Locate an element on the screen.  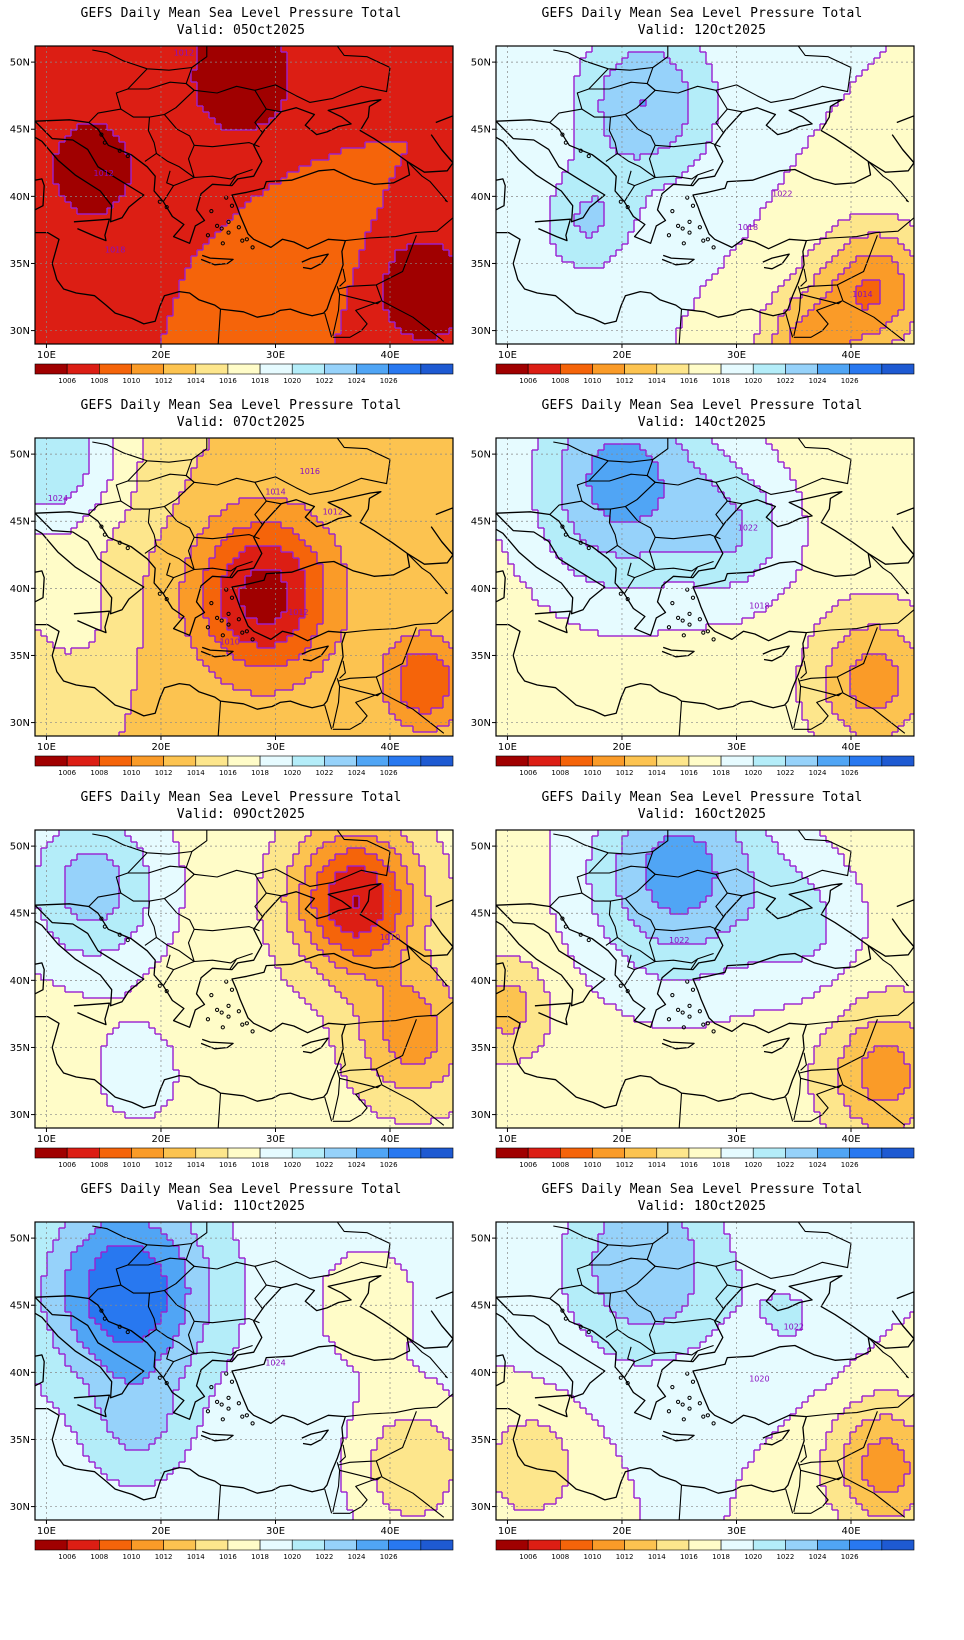
isobars is located at coordinates (252, 195).